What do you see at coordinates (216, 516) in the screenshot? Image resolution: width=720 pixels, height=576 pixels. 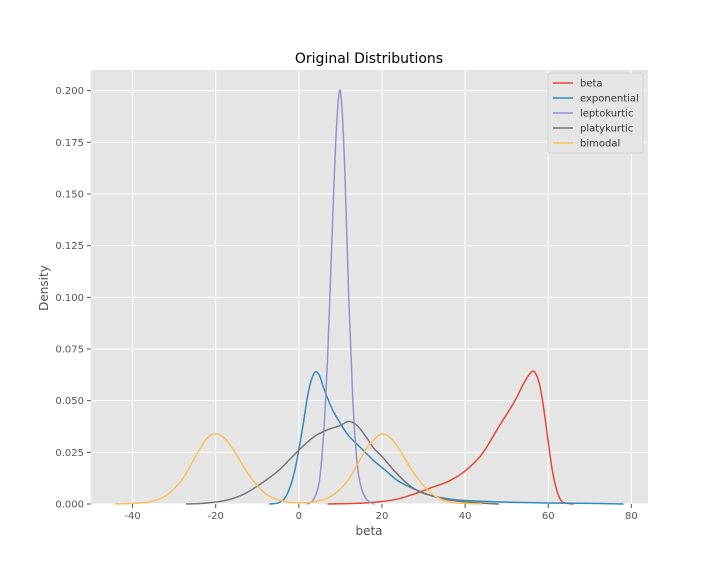 I see `x-tick-label: -20` at bounding box center [216, 516].